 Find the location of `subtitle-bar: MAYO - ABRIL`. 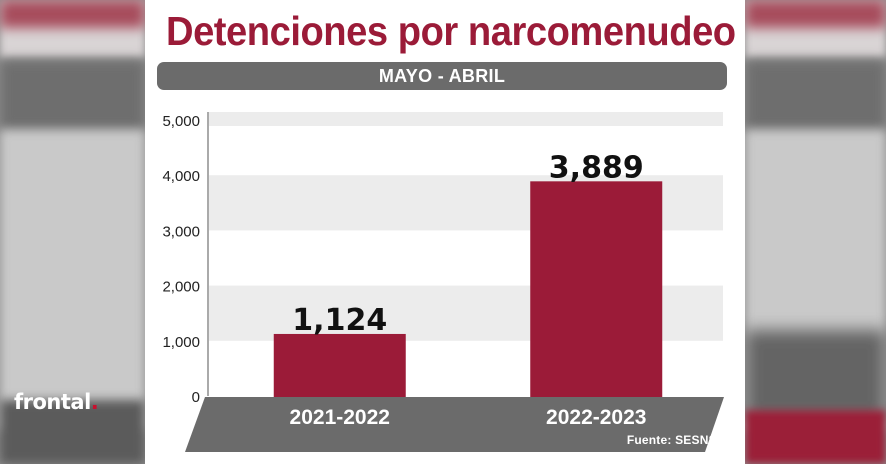

subtitle-bar: MAYO - ABRIL is located at coordinates (442, 76).